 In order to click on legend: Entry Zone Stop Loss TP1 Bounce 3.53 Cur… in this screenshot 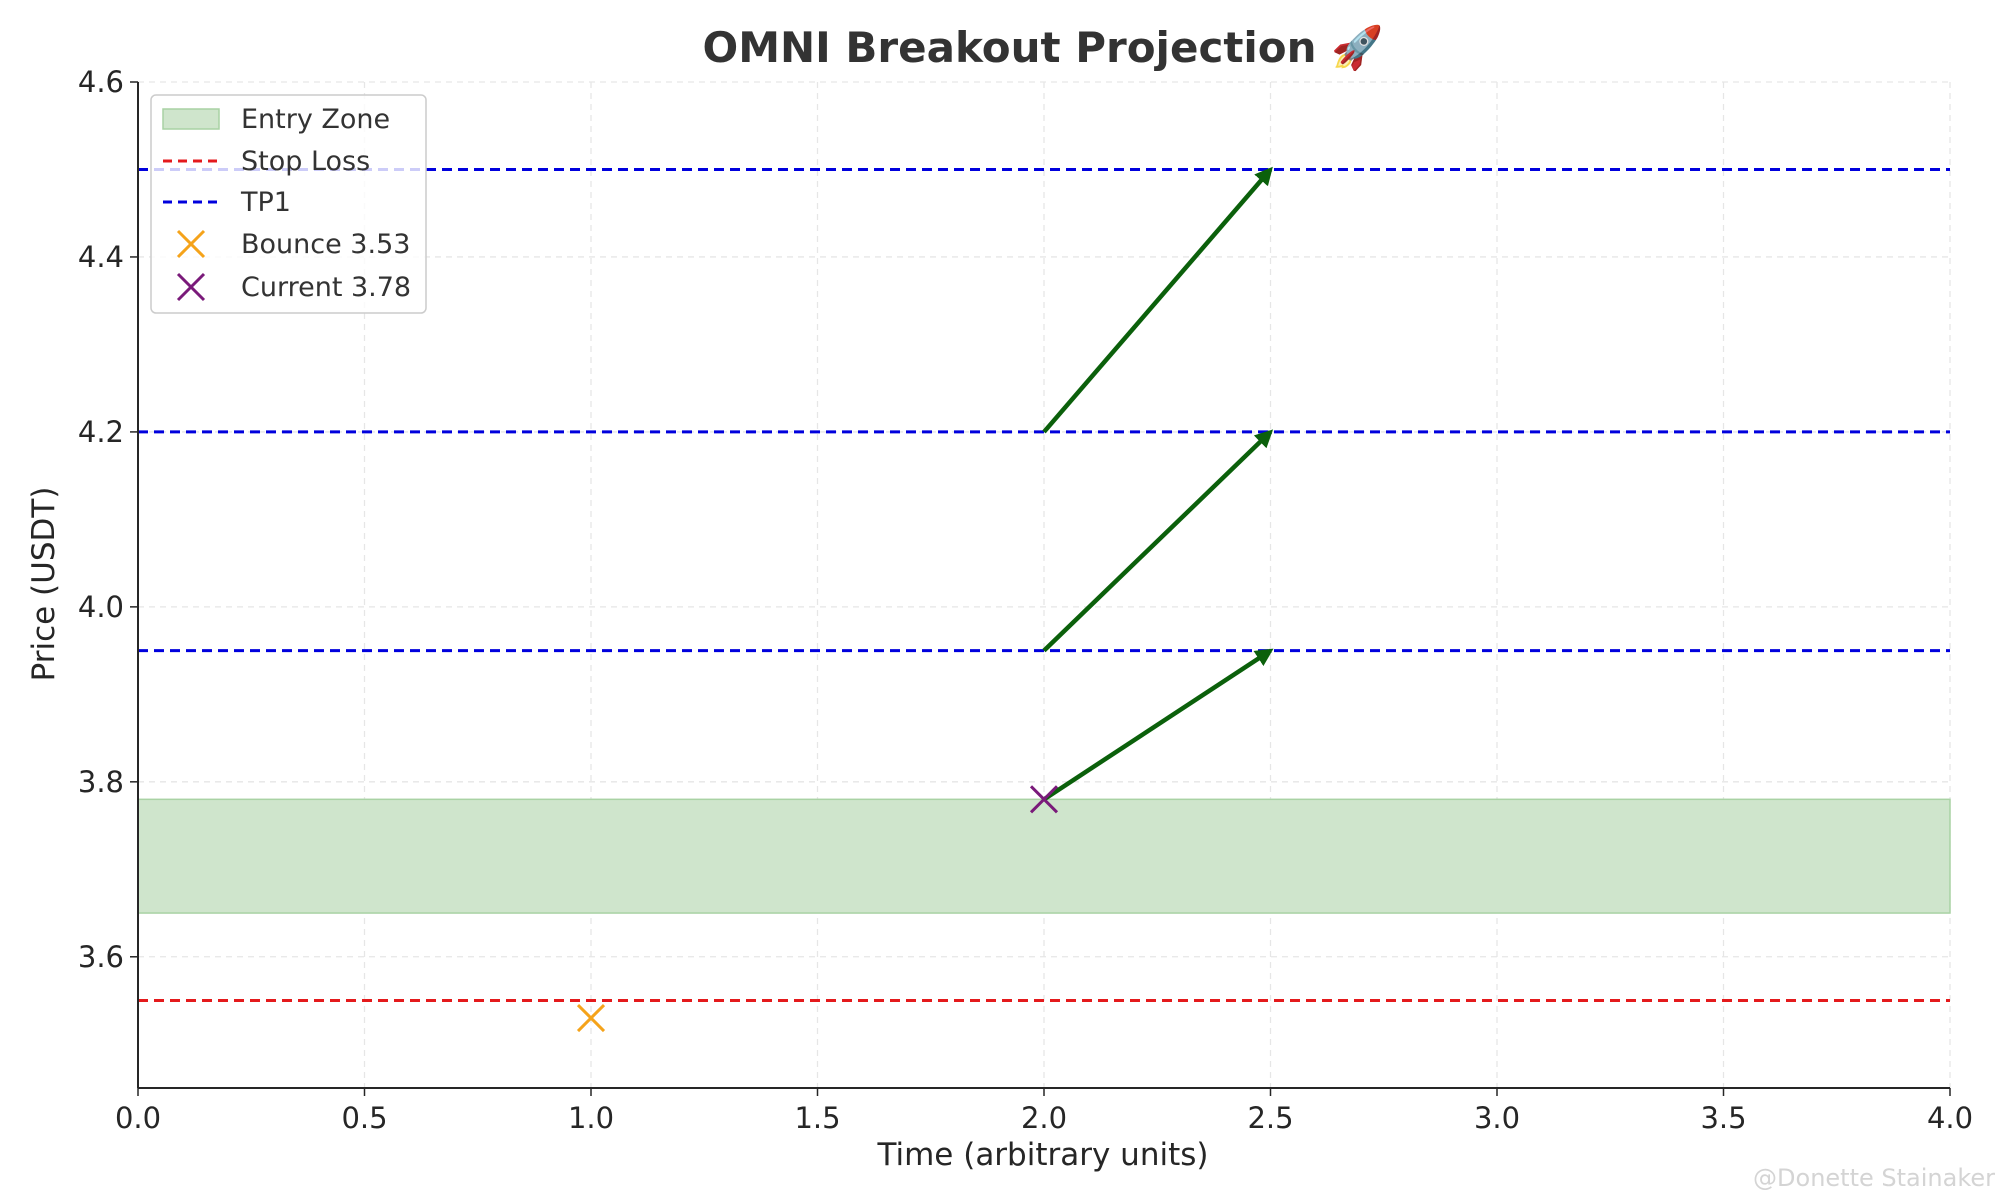, I will do `click(288, 204)`.